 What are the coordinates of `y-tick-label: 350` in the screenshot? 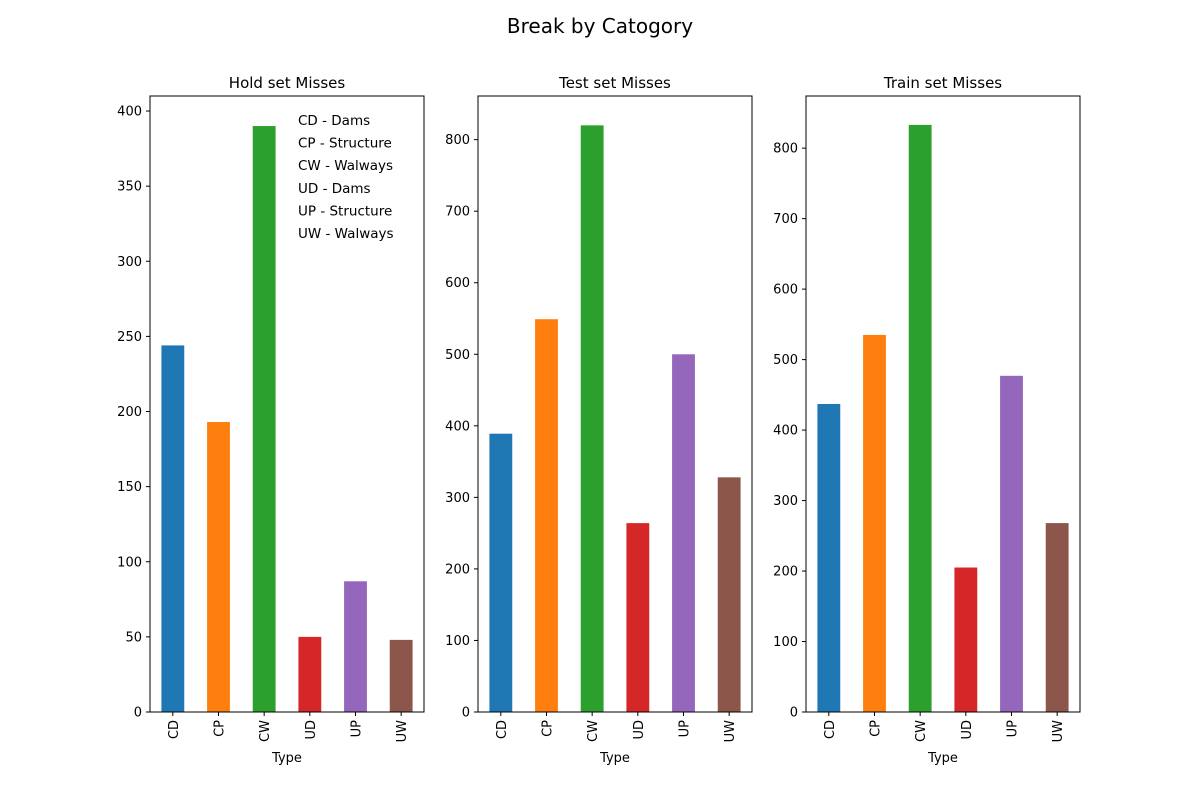 It's located at (129, 187).